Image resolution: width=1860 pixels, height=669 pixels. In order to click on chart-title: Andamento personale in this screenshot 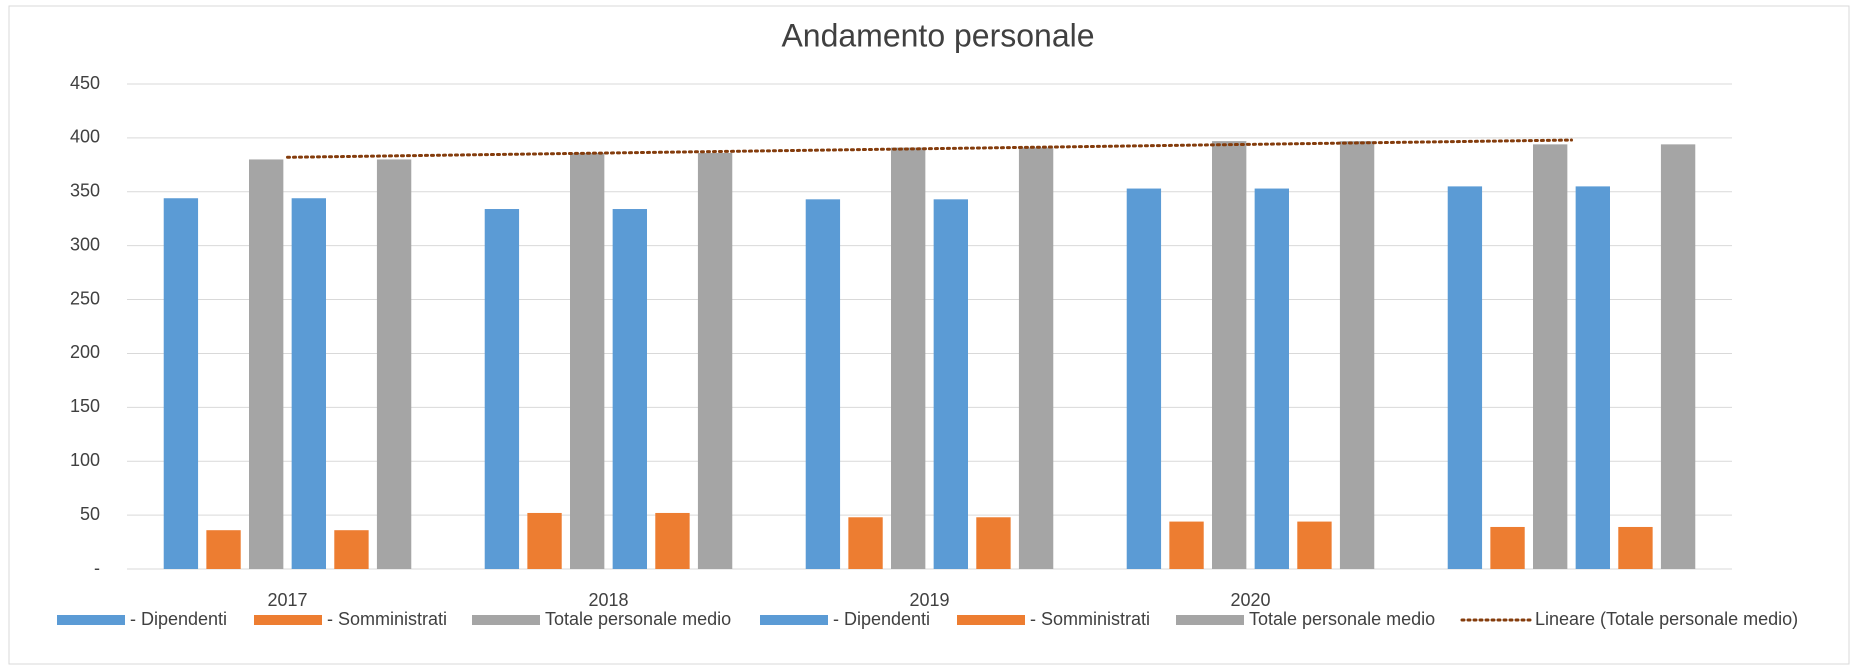, I will do `click(937, 35)`.